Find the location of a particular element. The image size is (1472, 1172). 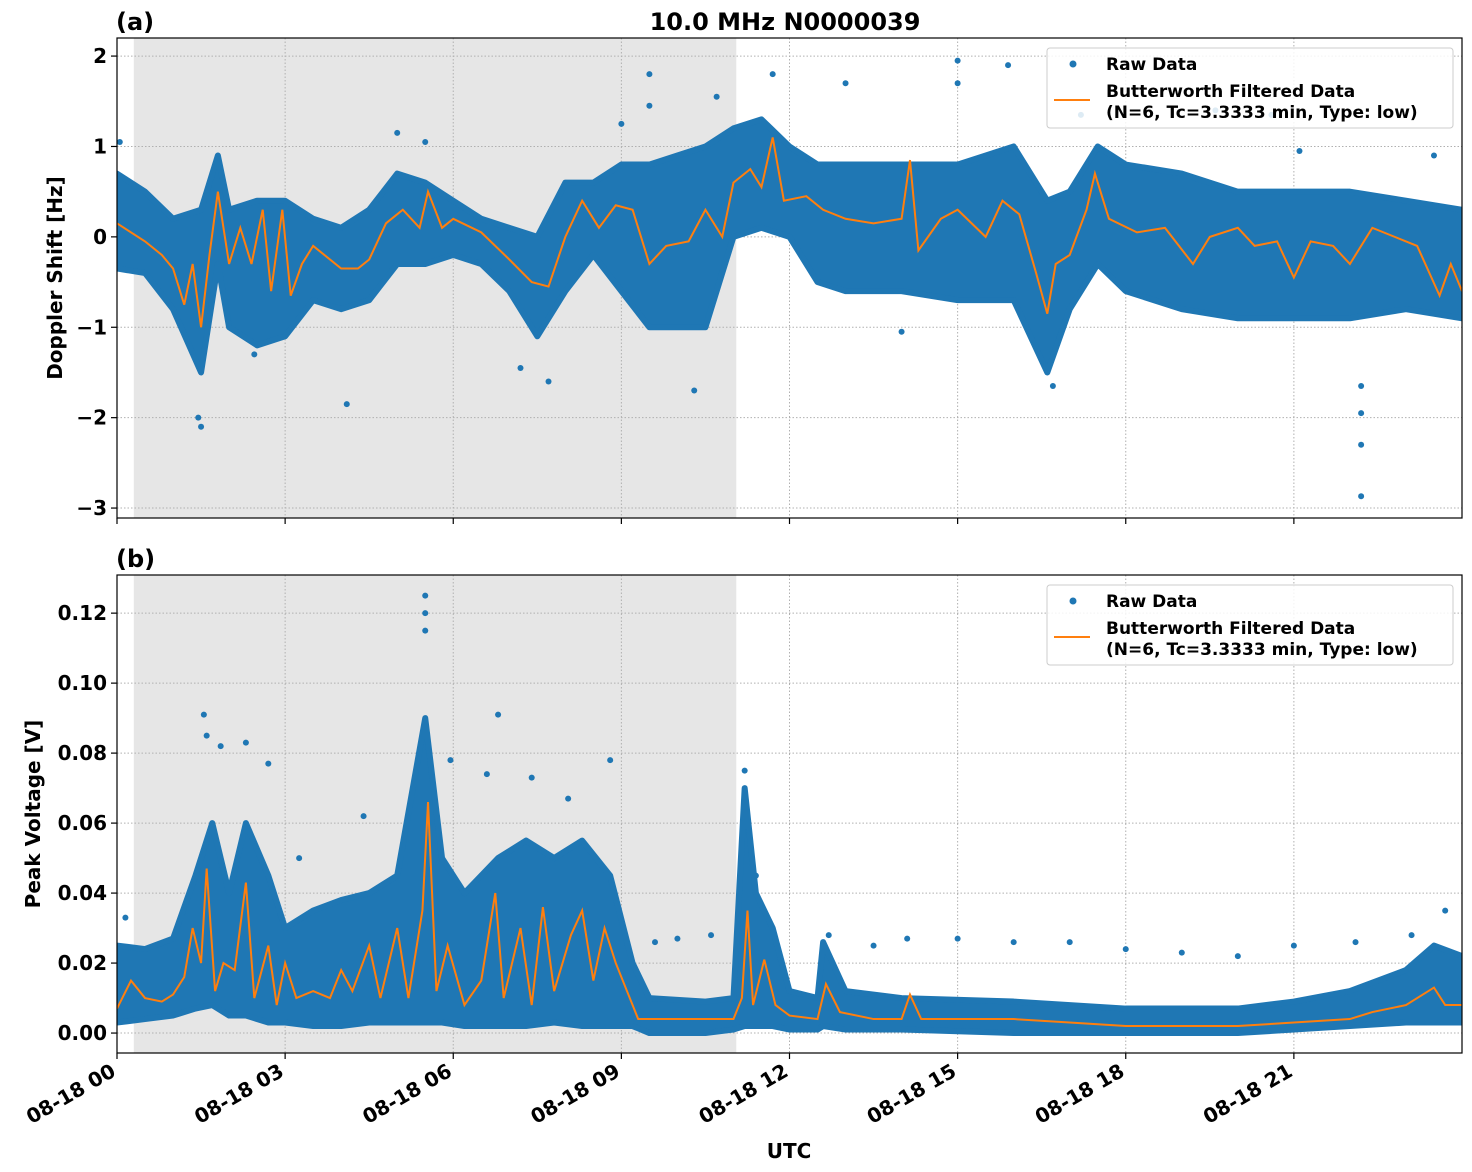

y-tick-label: −1 is located at coordinates (91, 327).